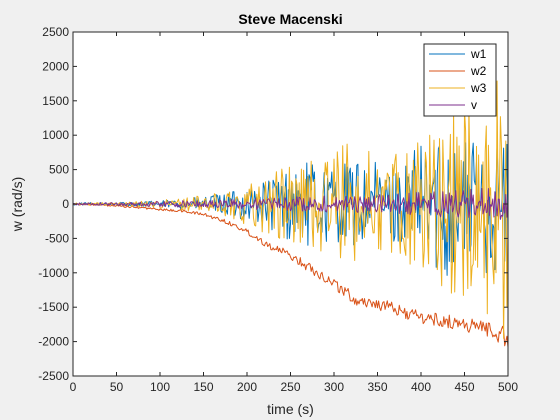  What do you see at coordinates (478, 71) in the screenshot?
I see `legend-label-w2: w2` at bounding box center [478, 71].